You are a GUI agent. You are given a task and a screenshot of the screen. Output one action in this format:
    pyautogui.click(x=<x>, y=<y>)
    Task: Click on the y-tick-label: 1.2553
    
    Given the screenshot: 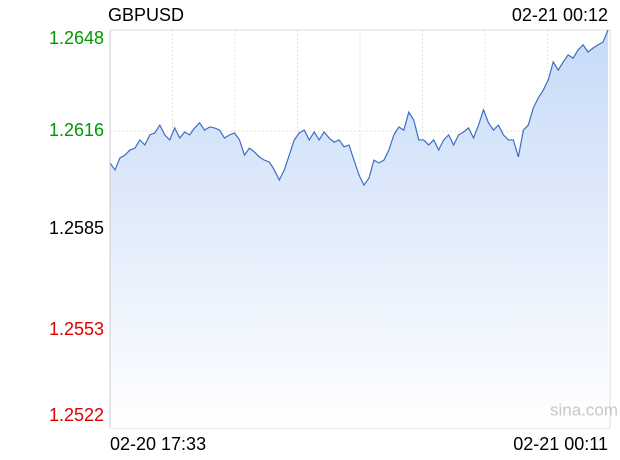 What is the action you would take?
    pyautogui.click(x=76, y=329)
    